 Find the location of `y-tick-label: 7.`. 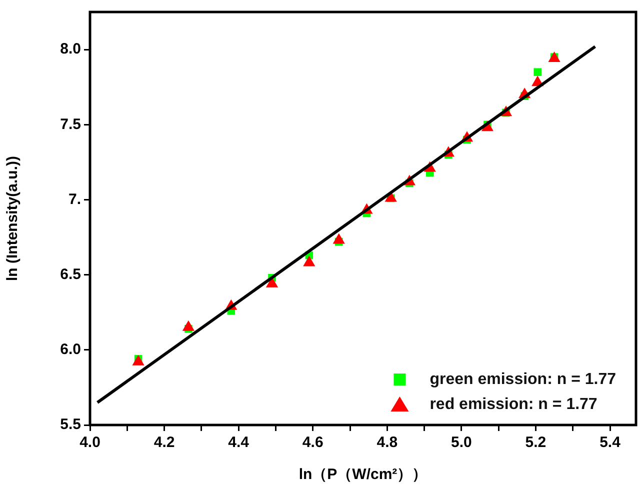

y-tick-label: 7. is located at coordinates (74, 199).